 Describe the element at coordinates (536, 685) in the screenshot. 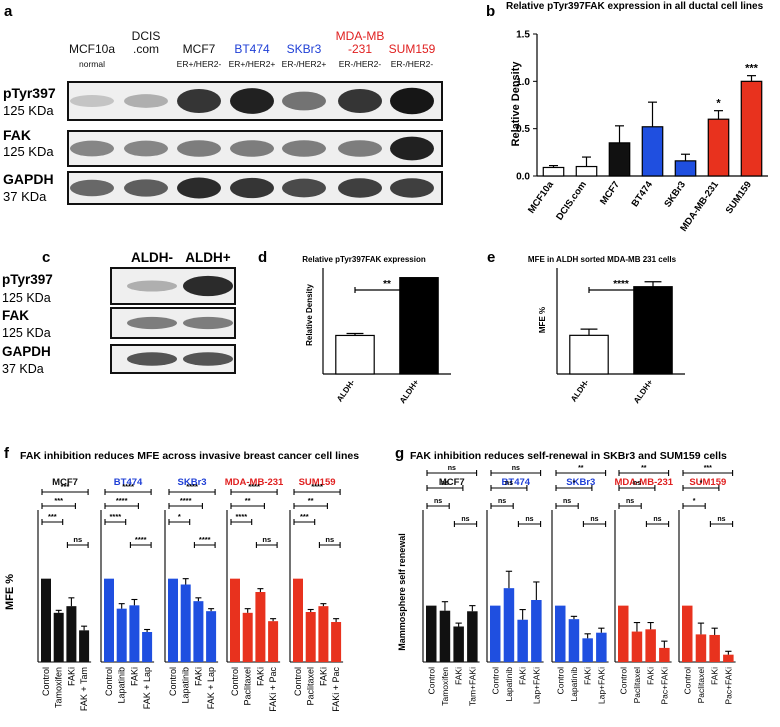

I see `x-tick-label: Lap+FAKi` at that location.